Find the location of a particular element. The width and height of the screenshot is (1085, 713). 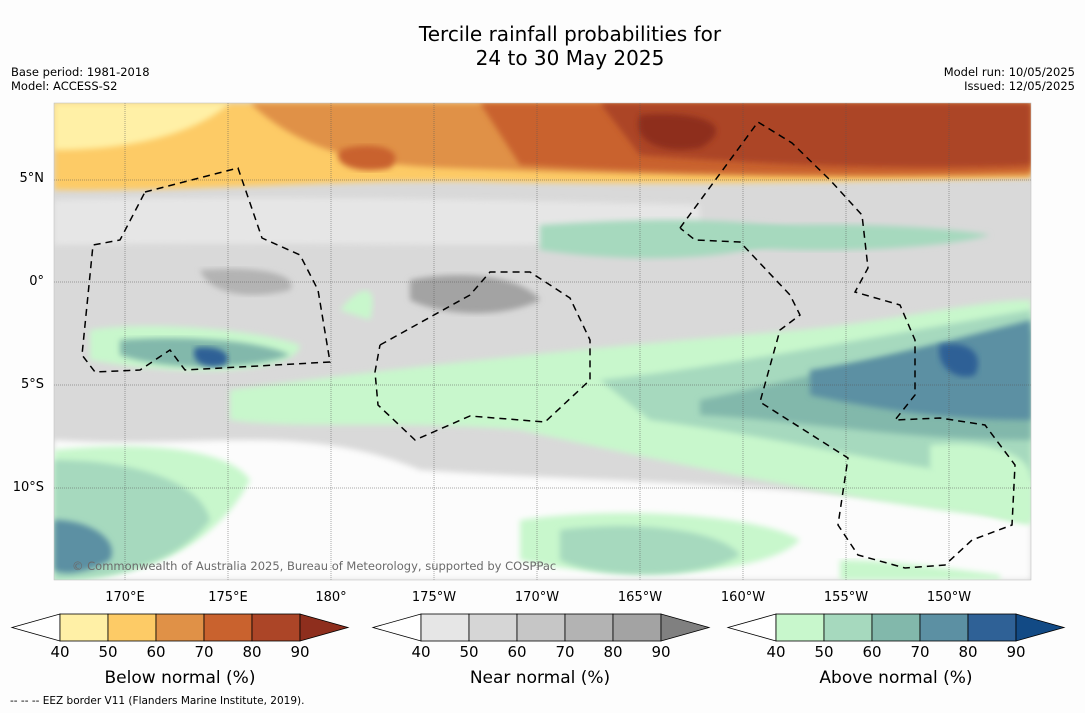

lon-label-150w: 150°W is located at coordinates (949, 597).